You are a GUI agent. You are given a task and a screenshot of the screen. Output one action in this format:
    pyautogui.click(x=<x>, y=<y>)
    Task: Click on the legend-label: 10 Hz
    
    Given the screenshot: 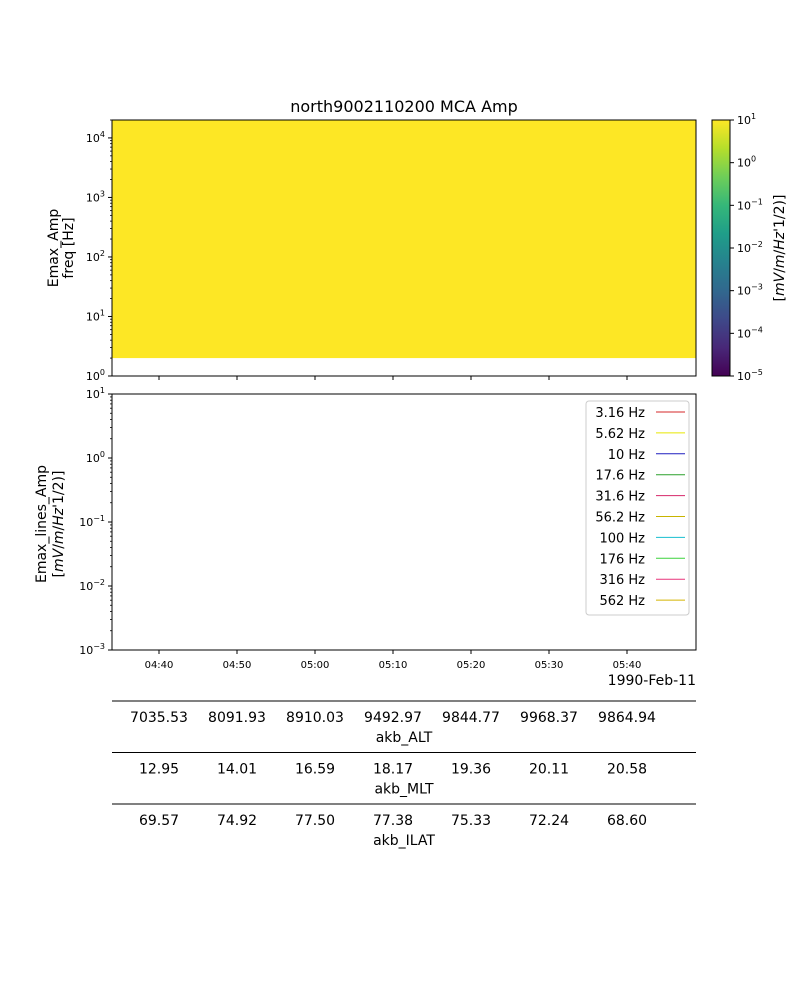 What is the action you would take?
    pyautogui.click(x=626, y=455)
    